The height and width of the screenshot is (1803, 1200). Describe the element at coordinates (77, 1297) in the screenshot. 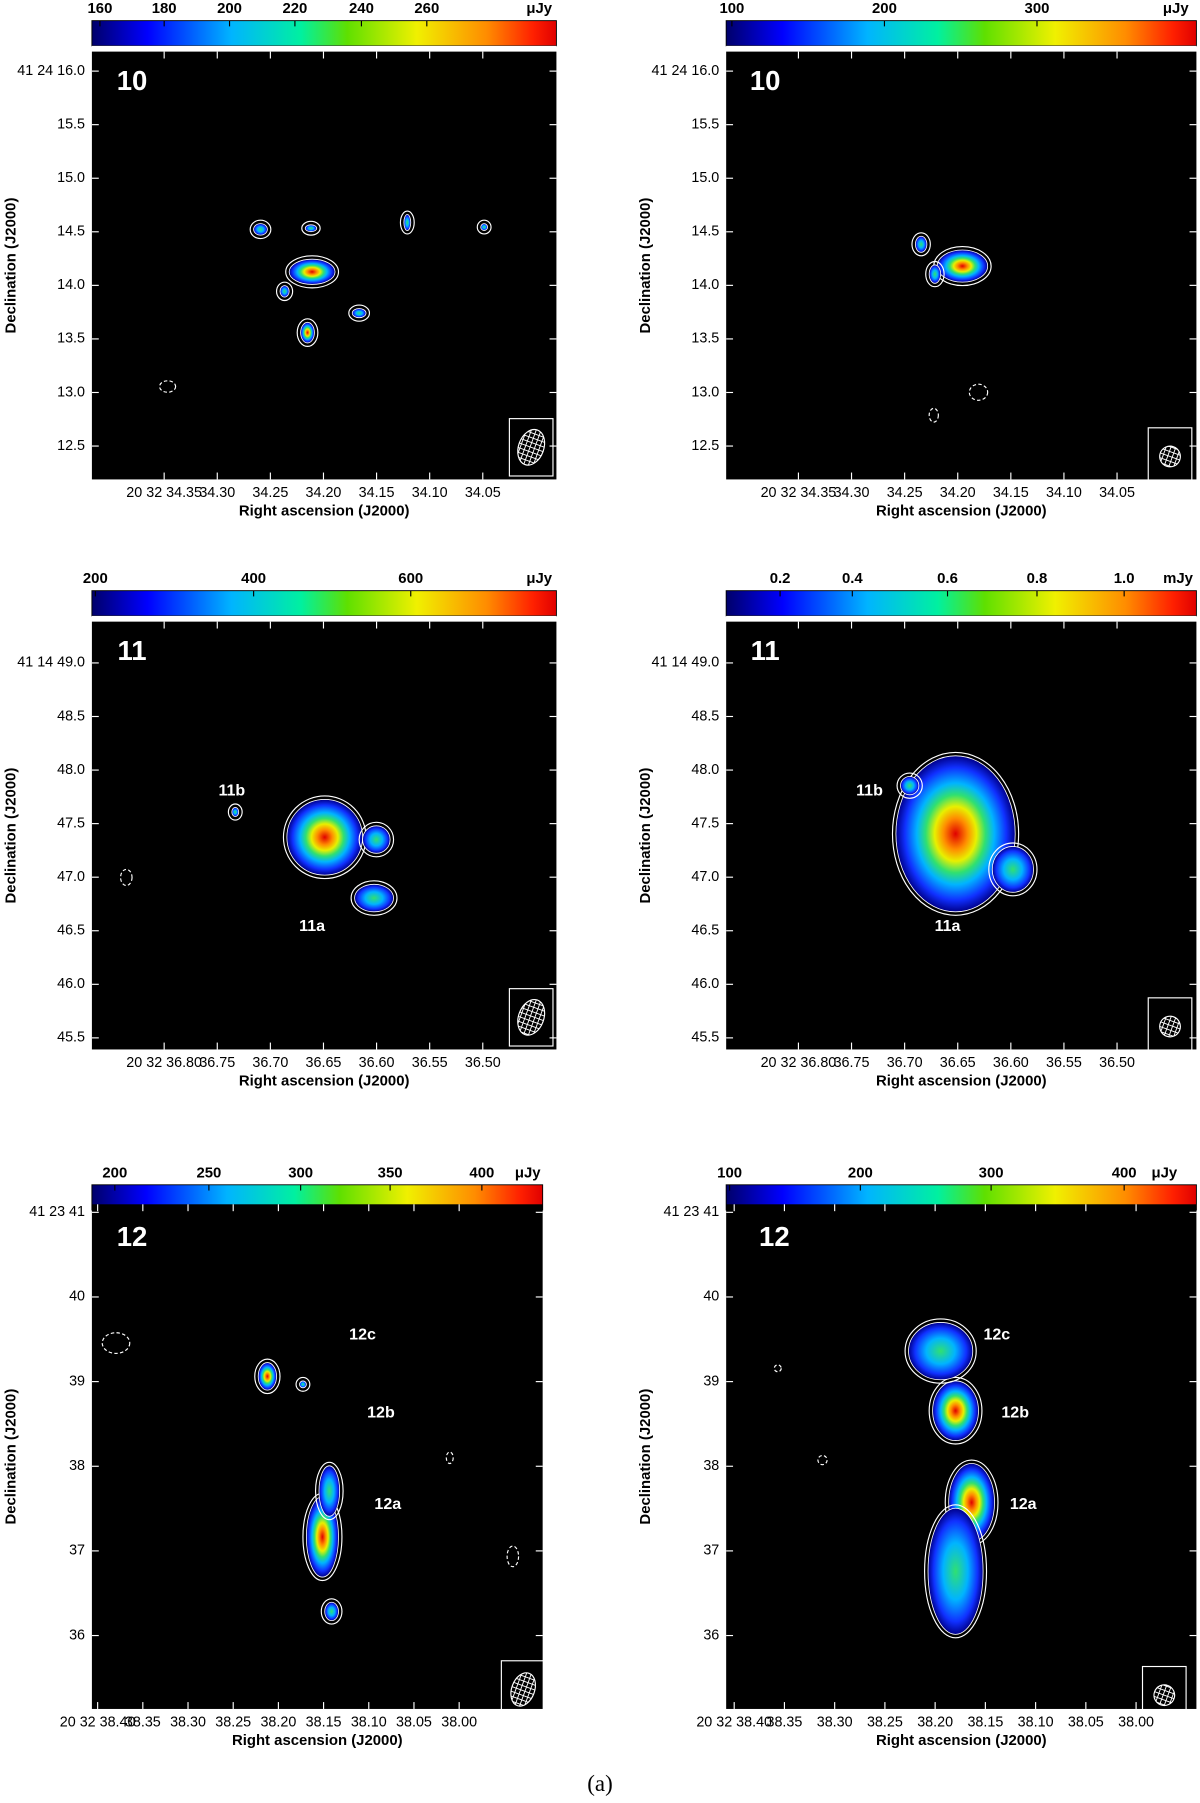

I see `y-tick-label: 40` at that location.